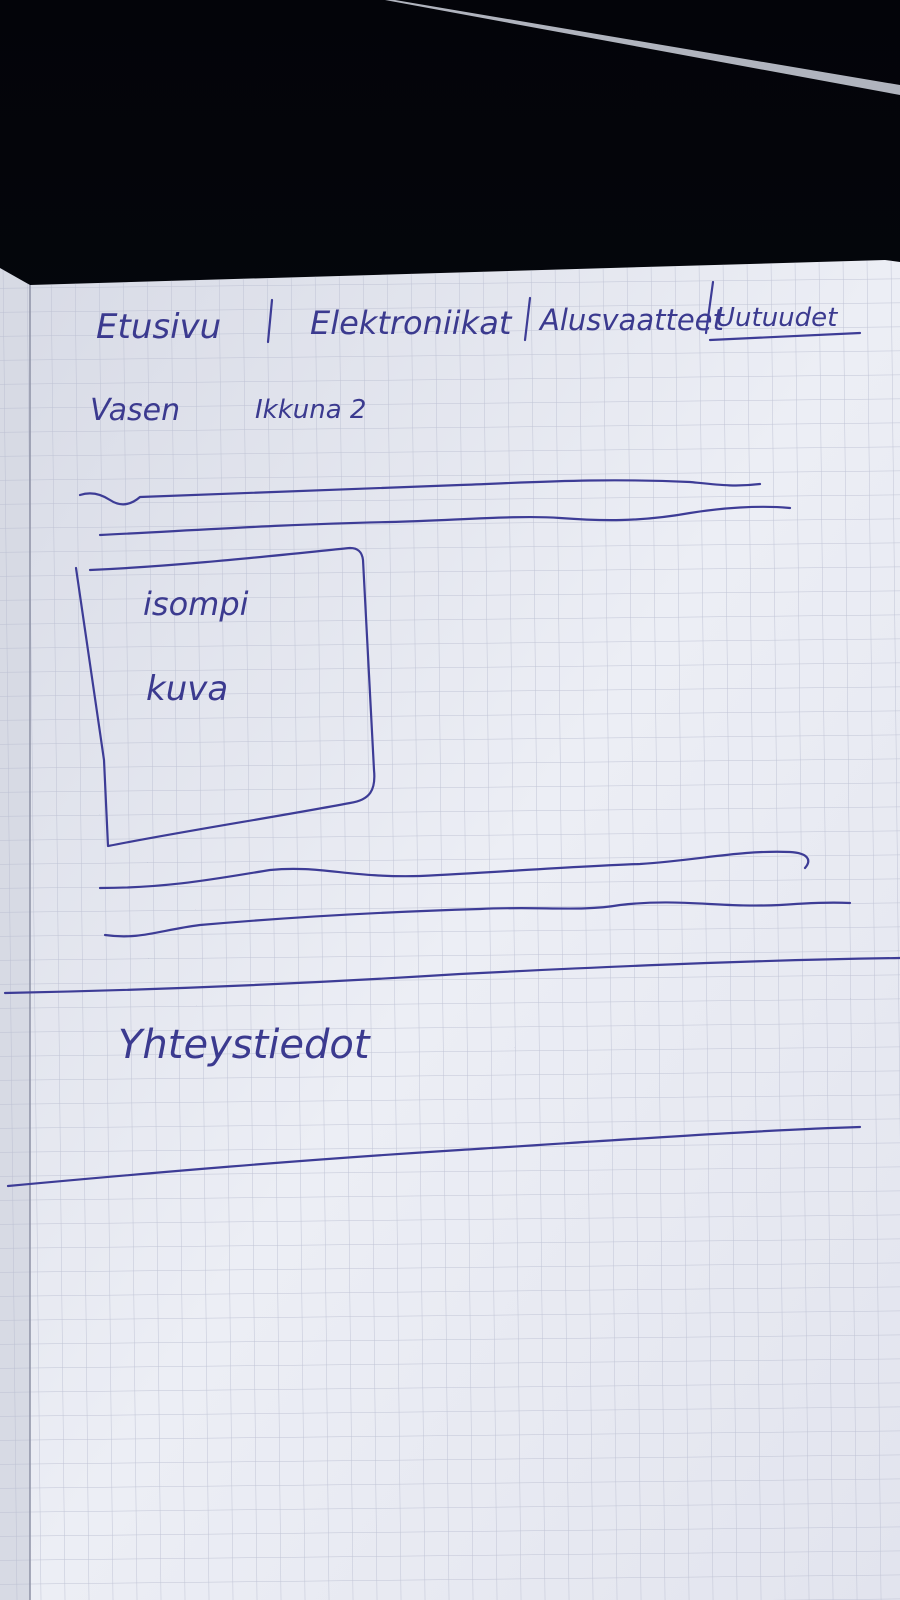  I want to click on row-label-left: Vasen, so click(135, 410).